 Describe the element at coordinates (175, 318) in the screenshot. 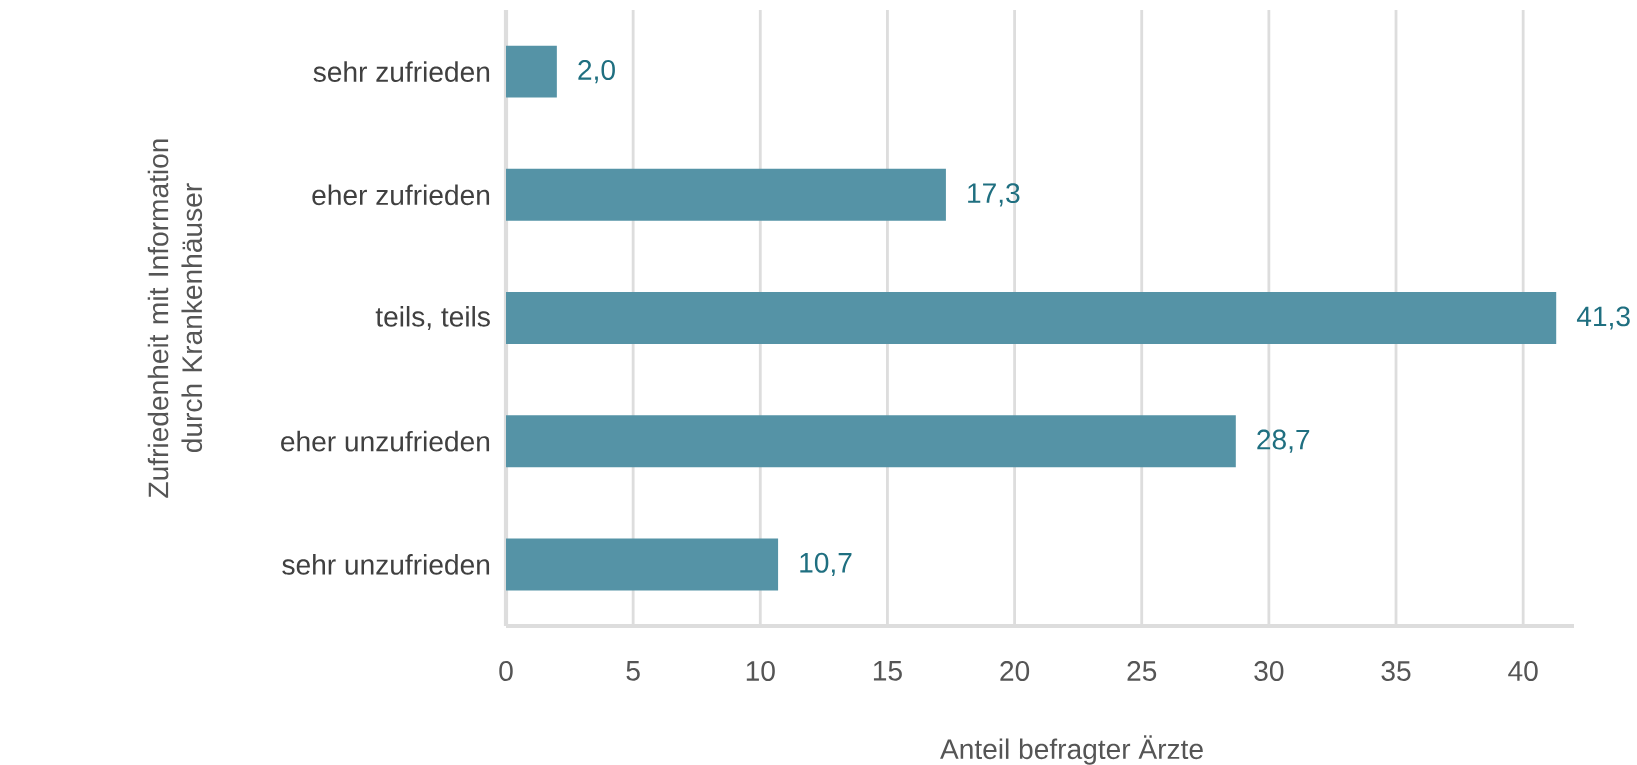

I see `y-axis-title: Zufriedenheit mit Information durch Krankenhäuser` at that location.